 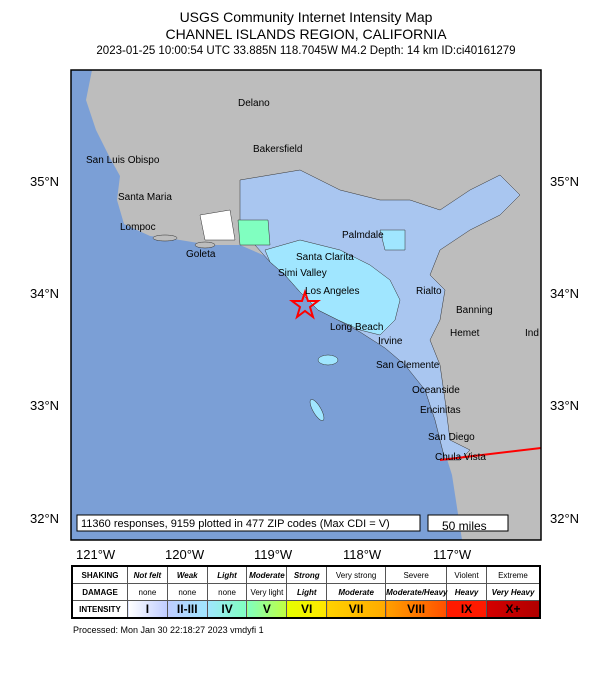 I want to click on scale-bar, so click(x=468, y=523).